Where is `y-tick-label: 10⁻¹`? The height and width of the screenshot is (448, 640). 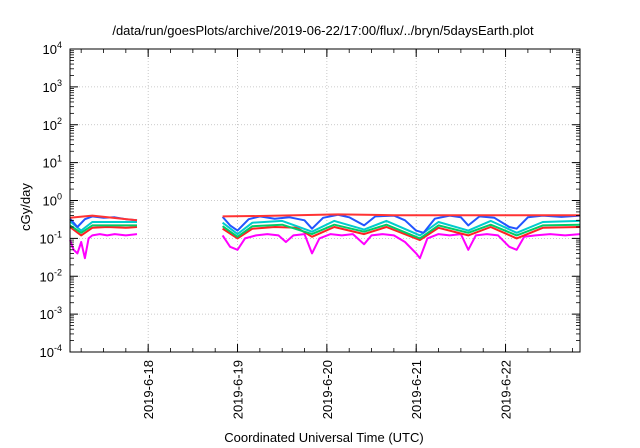
y-tick-label: 10⁻¹ is located at coordinates (51, 237).